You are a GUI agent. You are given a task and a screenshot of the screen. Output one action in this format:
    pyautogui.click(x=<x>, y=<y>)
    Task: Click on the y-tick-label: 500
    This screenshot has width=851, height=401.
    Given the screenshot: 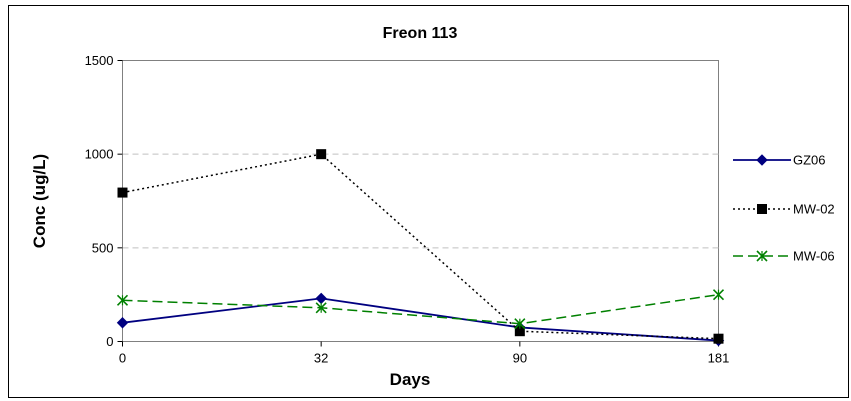 What is the action you would take?
    pyautogui.click(x=103, y=247)
    